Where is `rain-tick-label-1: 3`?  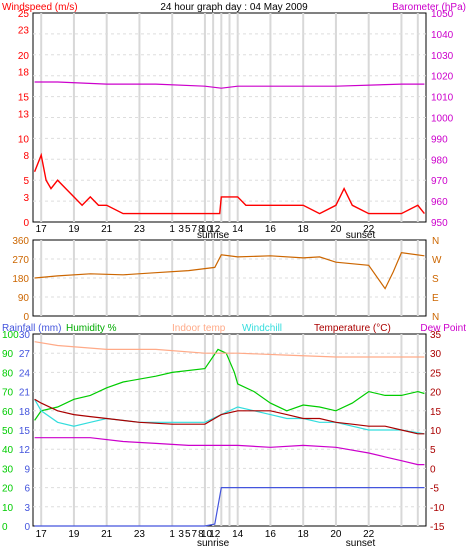 rain-tick-label-1: 3 is located at coordinates (27, 508).